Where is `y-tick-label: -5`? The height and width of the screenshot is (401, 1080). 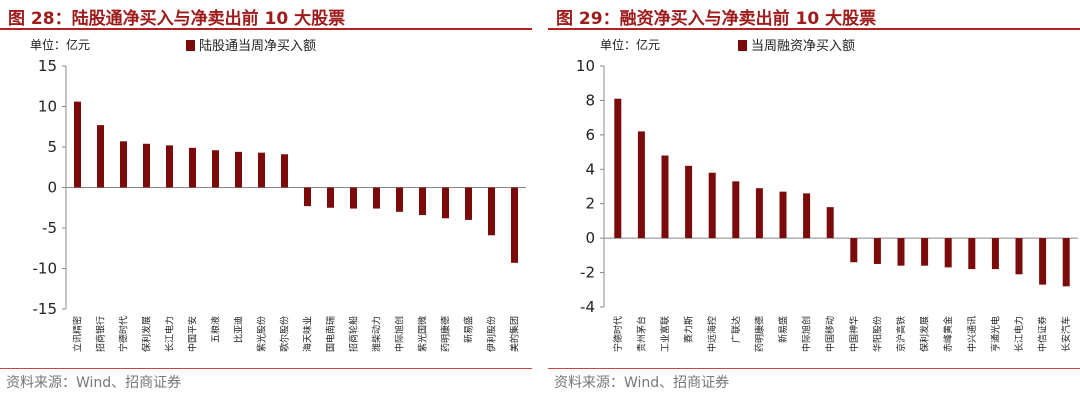 y-tick-label: -5 is located at coordinates (49, 228).